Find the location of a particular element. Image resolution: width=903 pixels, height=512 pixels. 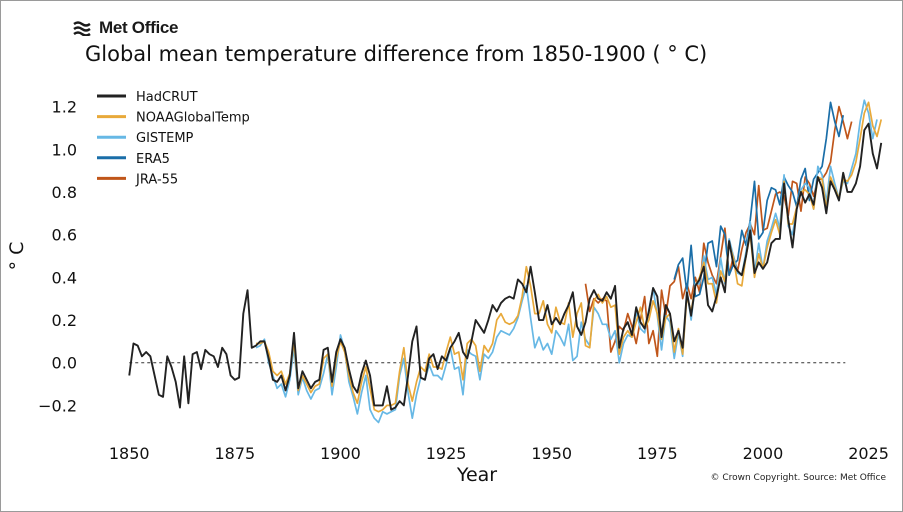

x-tick-label: 1925 is located at coordinates (446, 453).